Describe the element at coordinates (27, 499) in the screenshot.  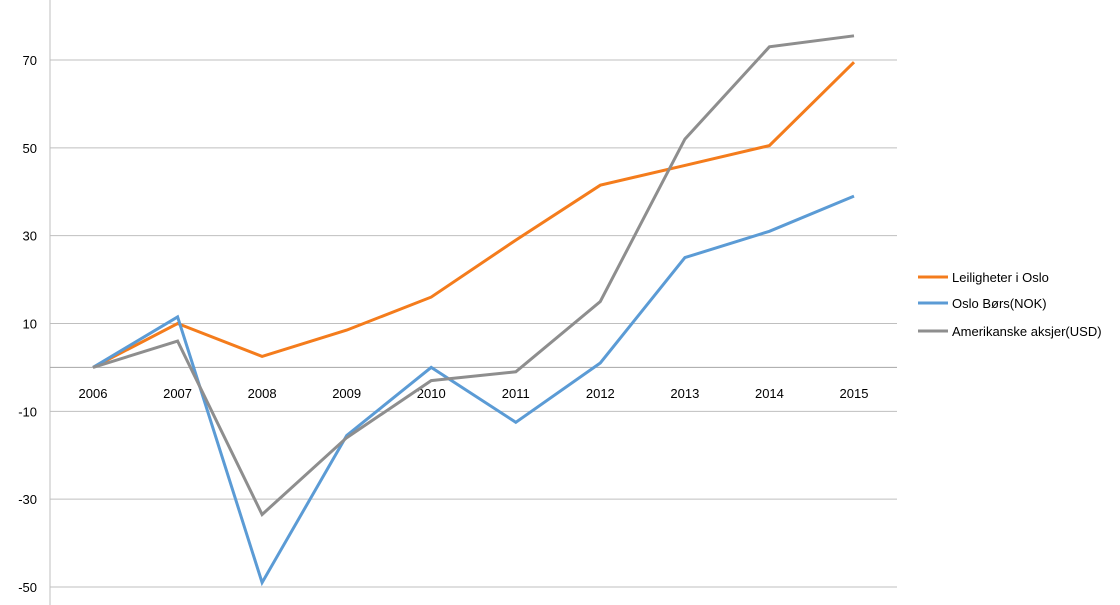
I see `y-tick-label: -30` at that location.